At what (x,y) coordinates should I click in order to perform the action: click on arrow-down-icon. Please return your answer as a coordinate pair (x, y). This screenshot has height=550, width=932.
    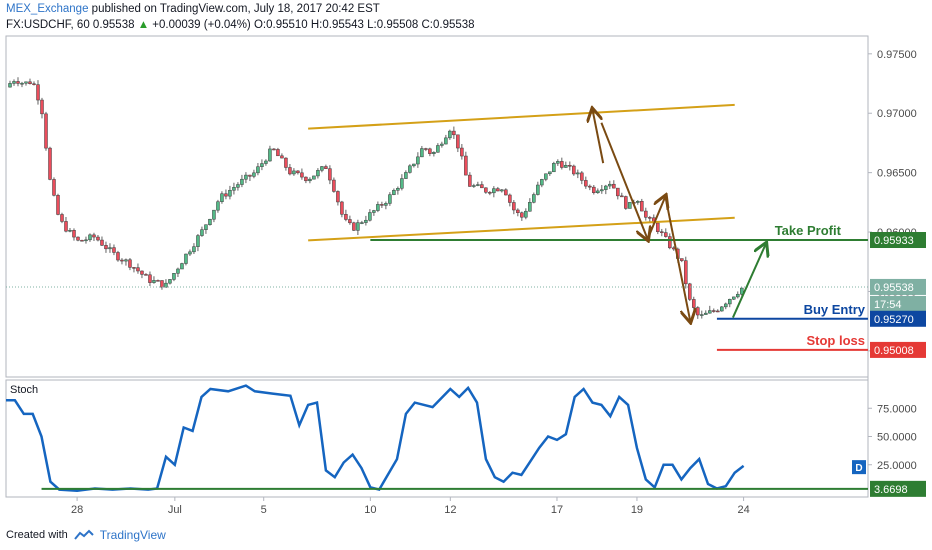
    Looking at the image, I should click on (623, 180).